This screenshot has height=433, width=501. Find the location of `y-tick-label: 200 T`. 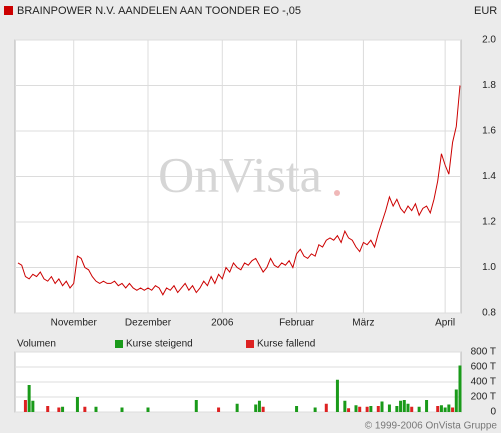

y-tick-label: 200 T is located at coordinates (483, 397).